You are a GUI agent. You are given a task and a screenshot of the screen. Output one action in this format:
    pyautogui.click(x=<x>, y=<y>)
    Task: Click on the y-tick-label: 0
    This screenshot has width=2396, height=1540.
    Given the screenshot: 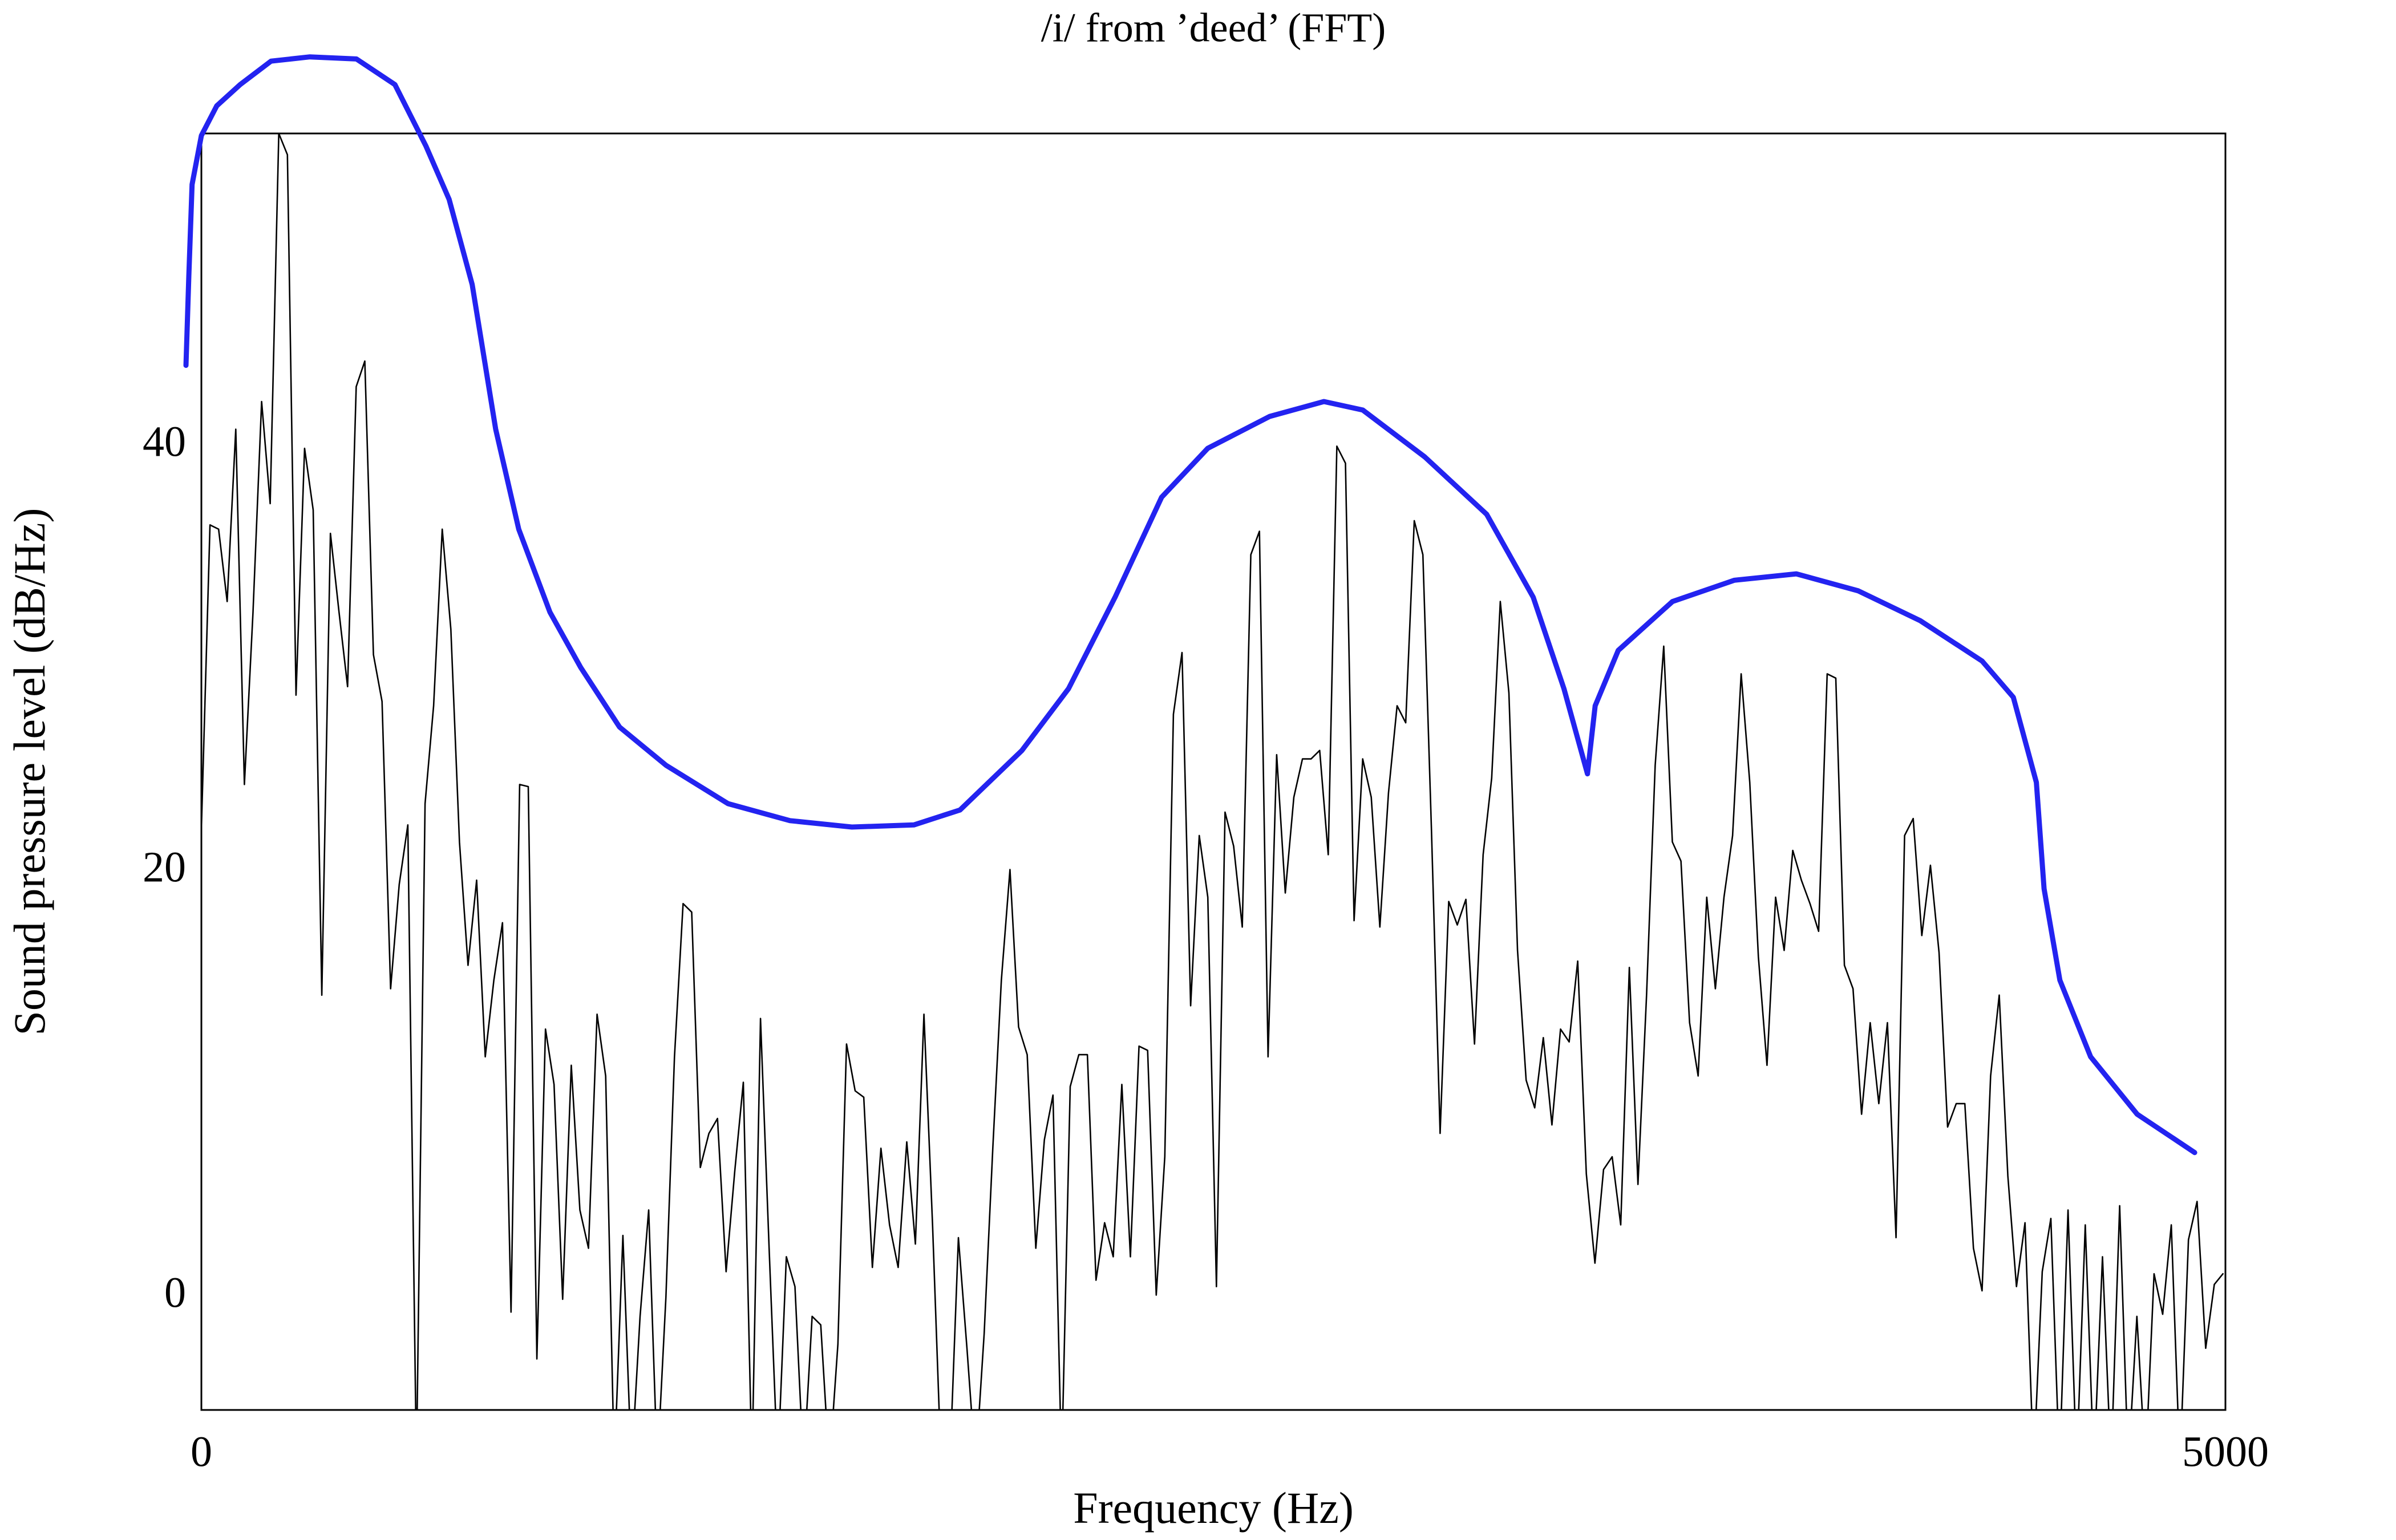 What is the action you would take?
    pyautogui.click(x=175, y=1293)
    